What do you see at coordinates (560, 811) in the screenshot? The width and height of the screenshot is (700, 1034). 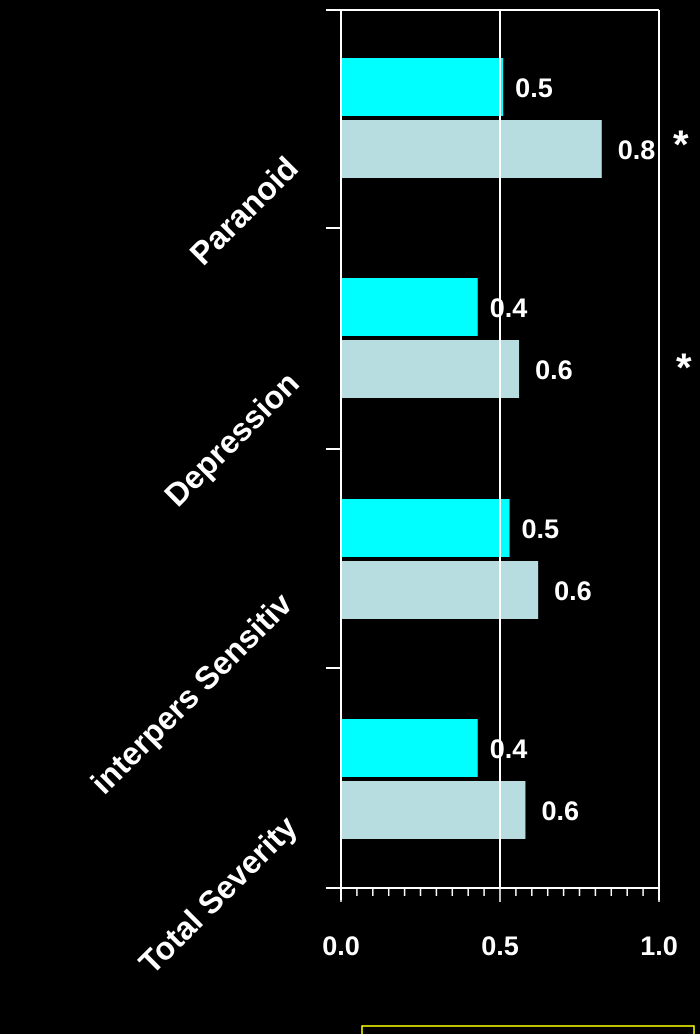 I see `data-label-2-4: 0.6` at bounding box center [560, 811].